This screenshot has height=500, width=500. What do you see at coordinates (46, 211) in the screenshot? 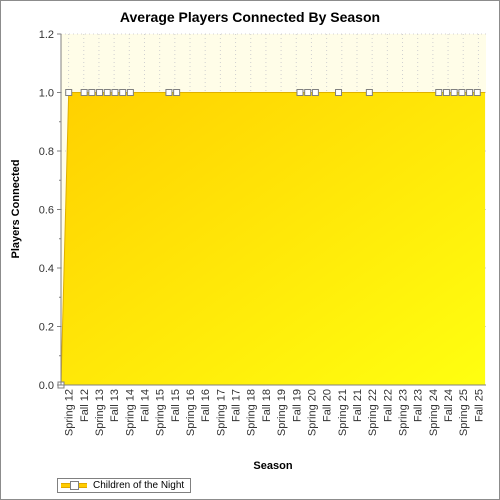
I see `y-tick-label: 0.6` at bounding box center [46, 211].